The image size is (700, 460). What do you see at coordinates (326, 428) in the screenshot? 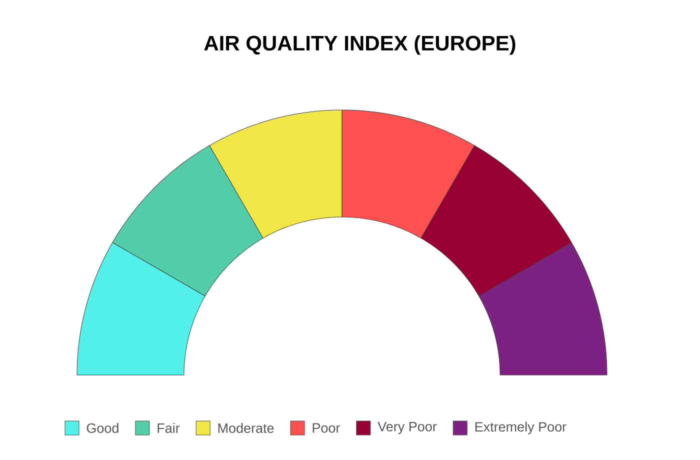
I see `legend-label: Poor` at bounding box center [326, 428].